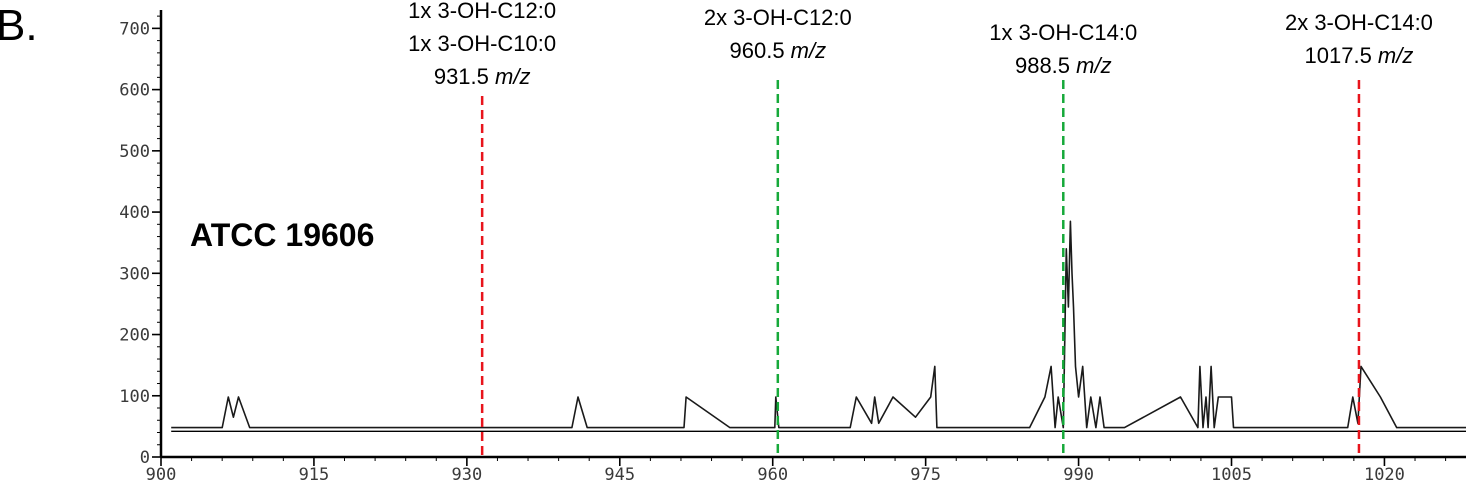 The height and width of the screenshot is (490, 1466). Describe the element at coordinates (925, 475) in the screenshot. I see `x-tick-label: 975` at that location.